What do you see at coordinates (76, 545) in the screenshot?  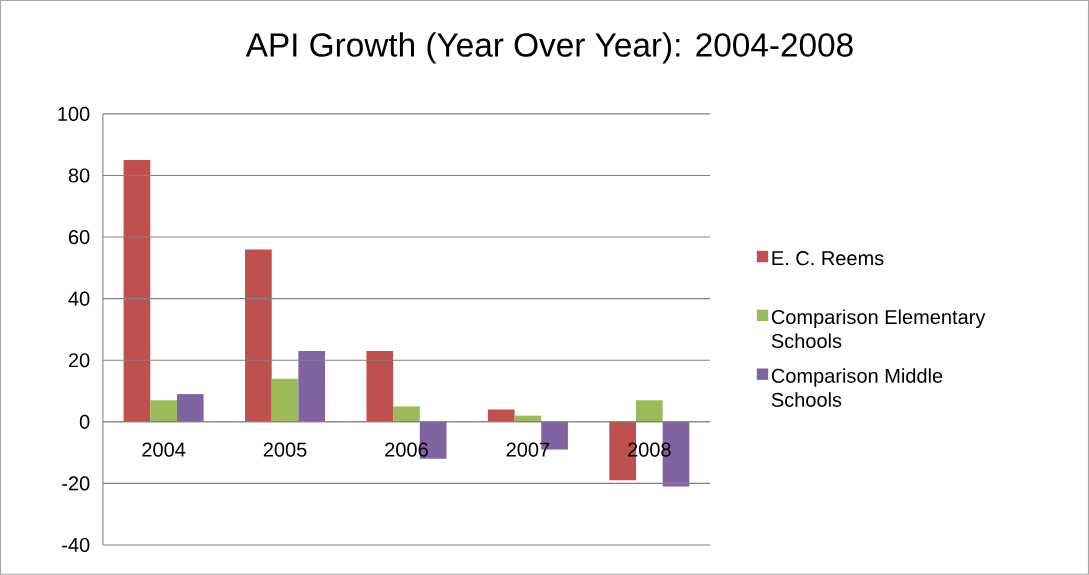 I see `y-tick-label: -40` at bounding box center [76, 545].